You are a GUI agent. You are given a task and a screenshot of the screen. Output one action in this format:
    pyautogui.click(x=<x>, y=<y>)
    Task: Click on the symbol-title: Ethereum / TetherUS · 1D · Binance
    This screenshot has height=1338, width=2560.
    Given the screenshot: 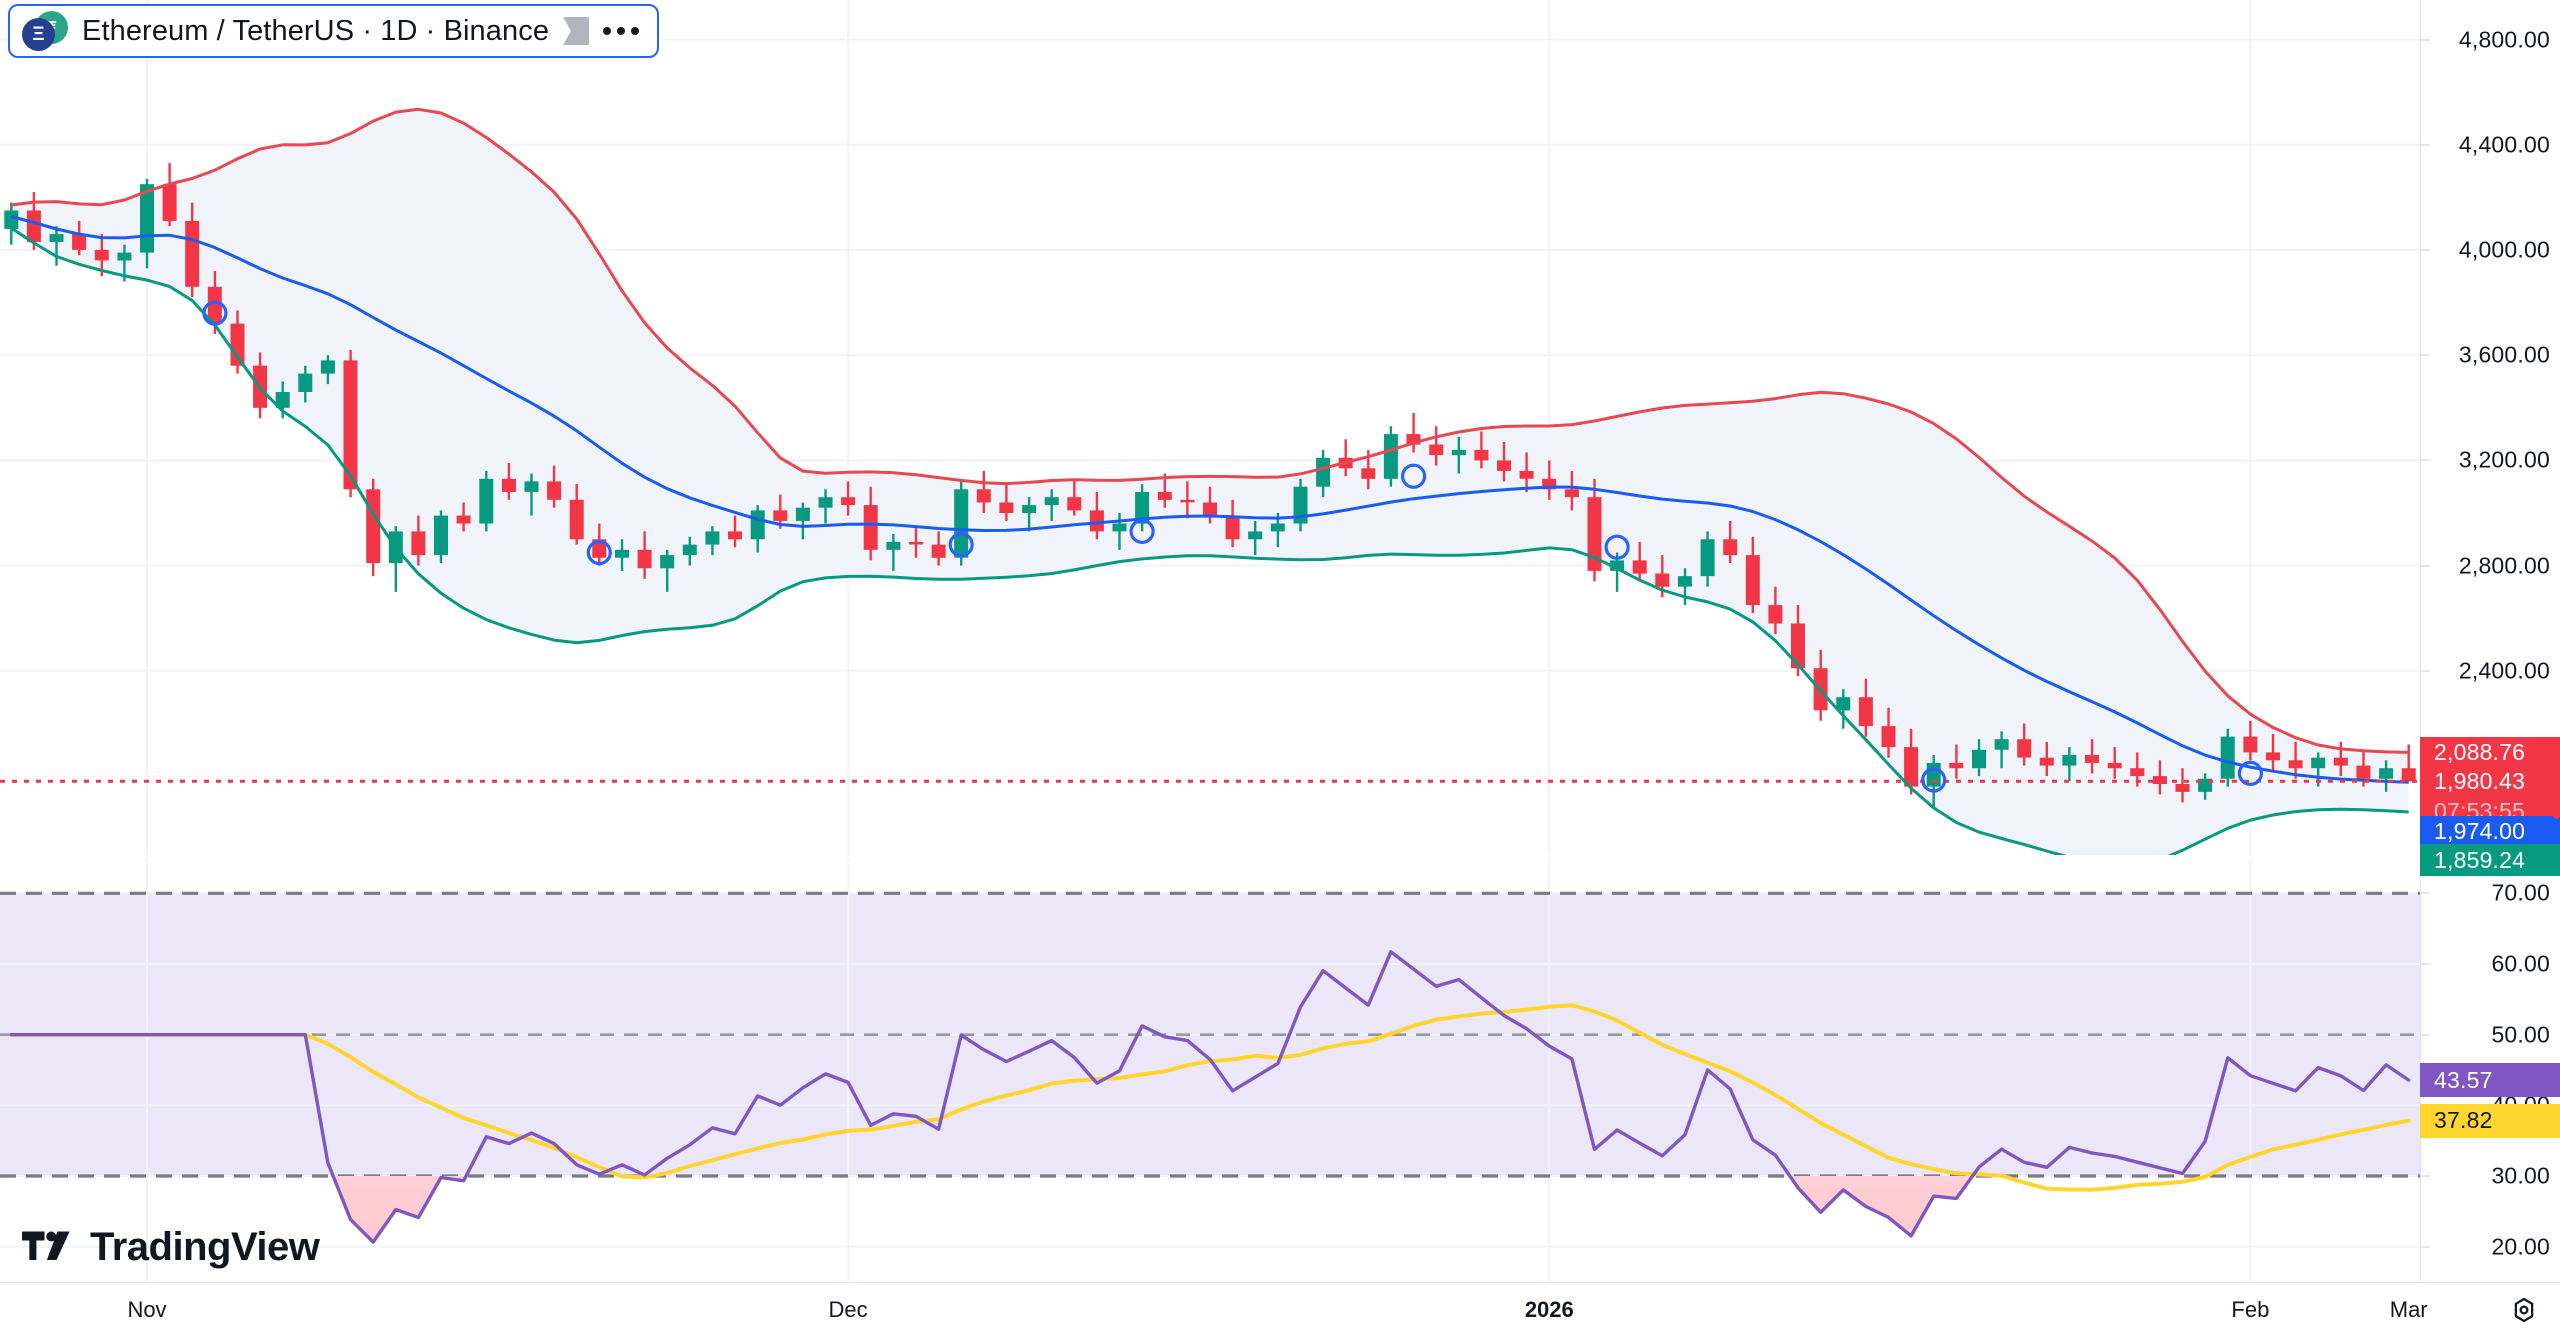 What is the action you would take?
    pyautogui.click(x=316, y=30)
    